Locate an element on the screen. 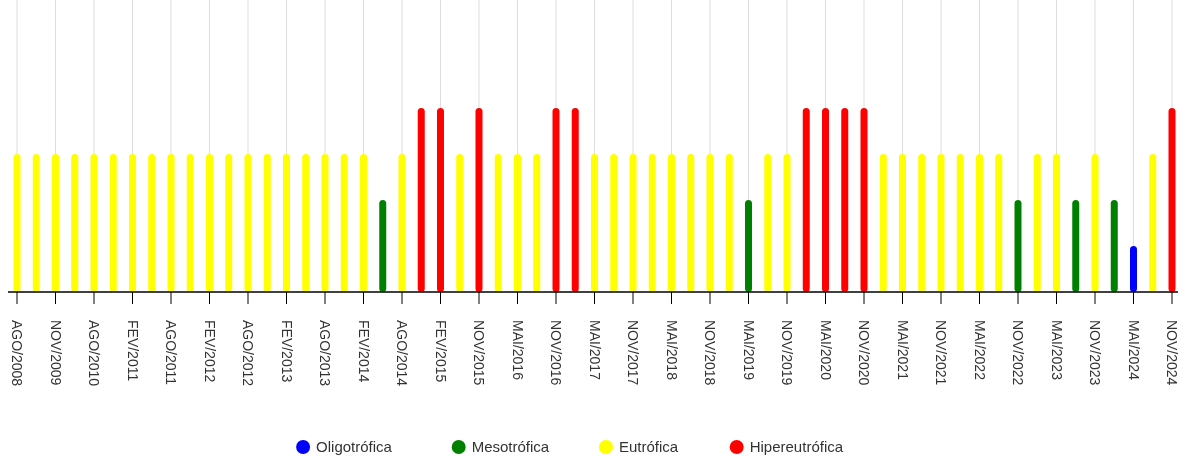  x-tick-label: AGO/2010 is located at coordinates (94, 353).